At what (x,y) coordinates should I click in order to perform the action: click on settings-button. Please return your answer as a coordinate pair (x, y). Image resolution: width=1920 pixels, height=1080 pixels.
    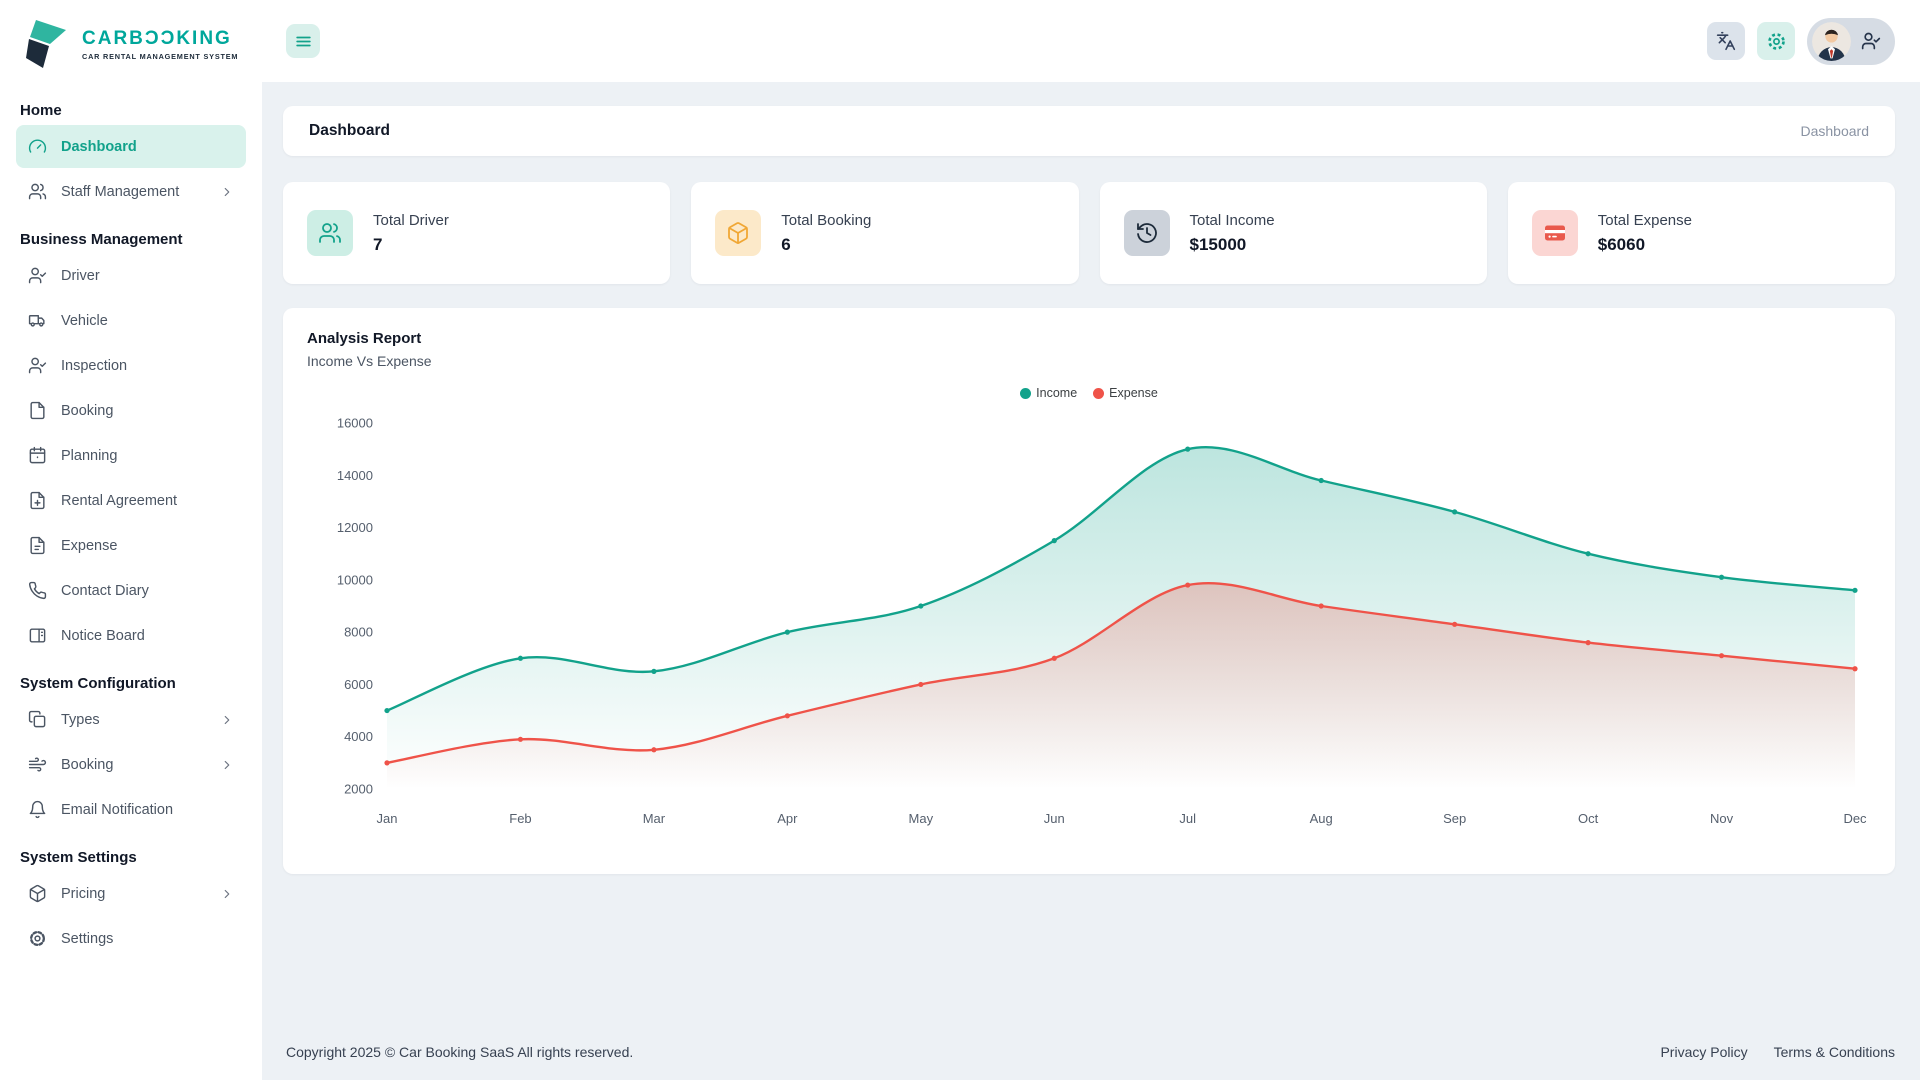
    Looking at the image, I should click on (1776, 41).